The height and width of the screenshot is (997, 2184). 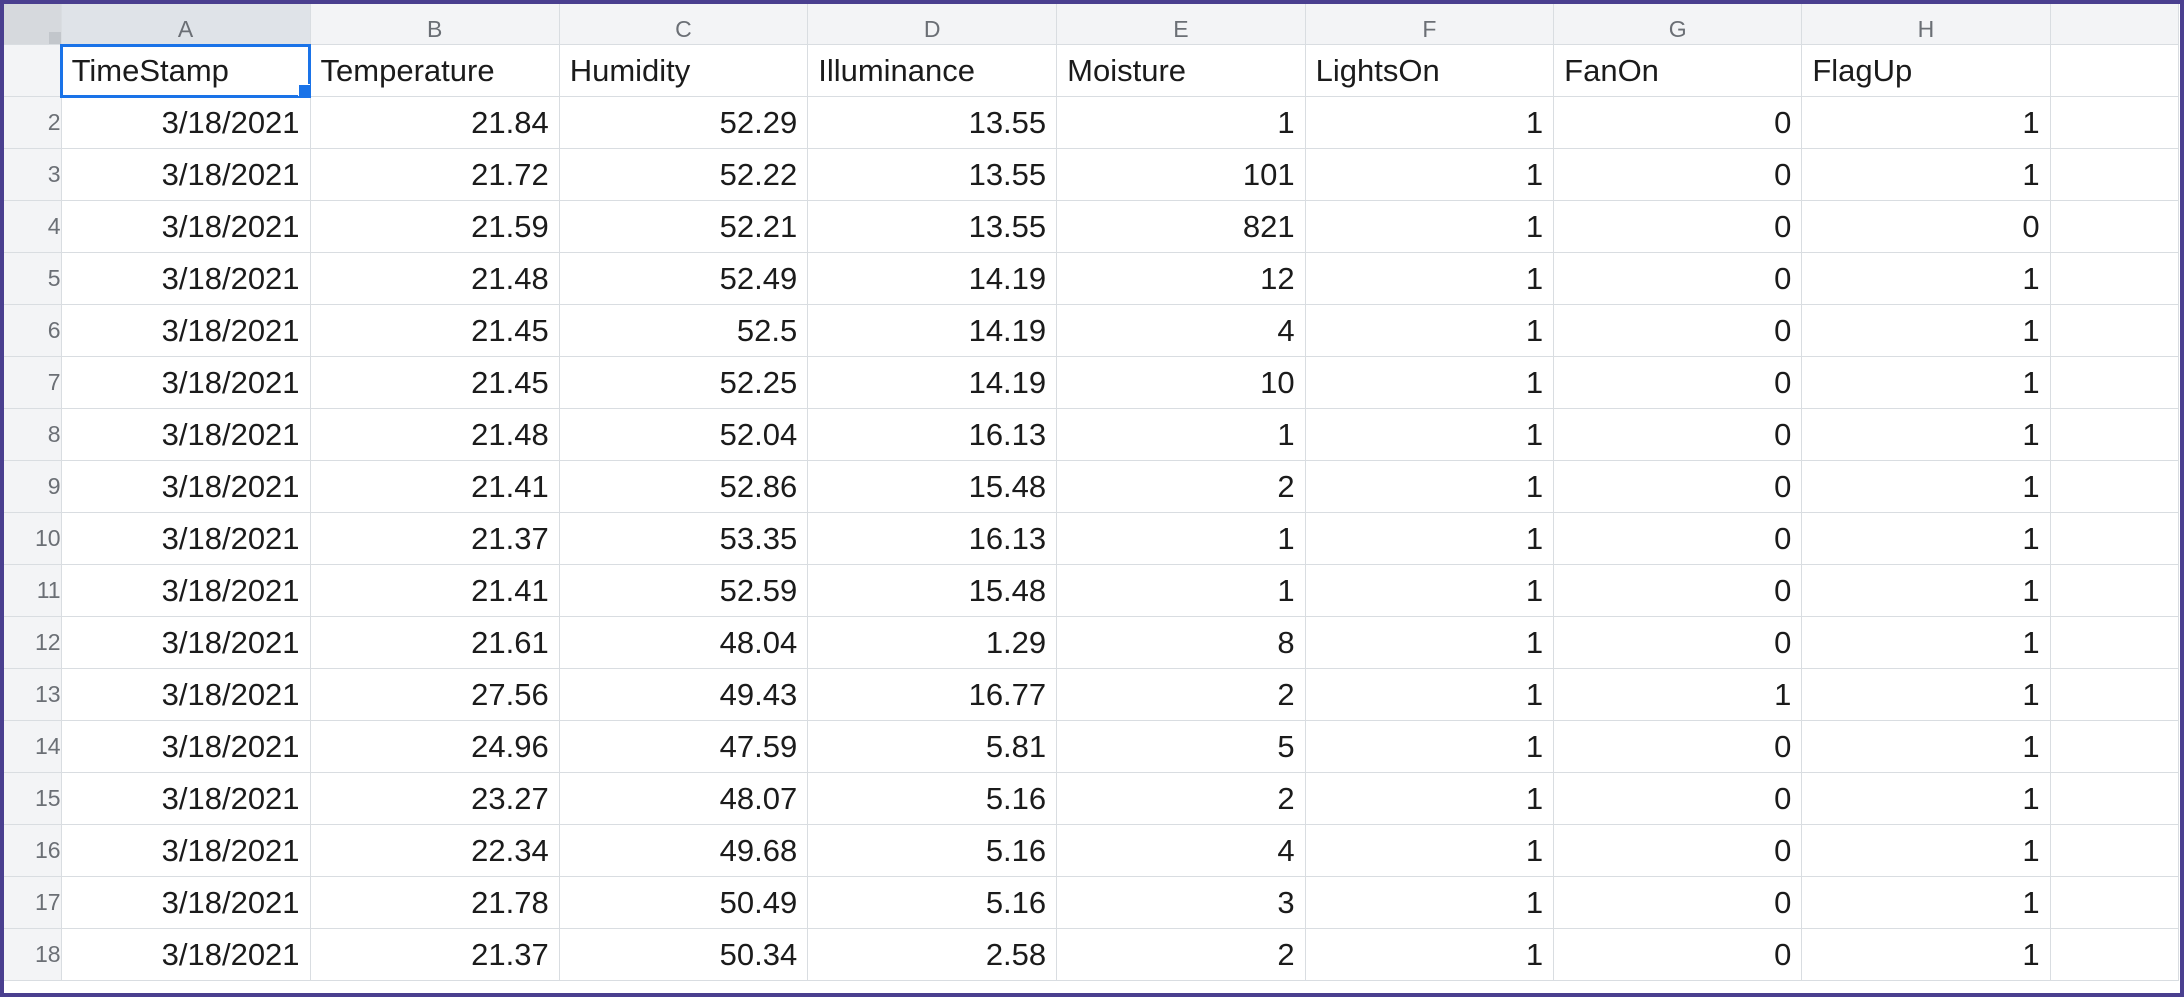 What do you see at coordinates (1926, 24) in the screenshot?
I see `column-header-h: H` at bounding box center [1926, 24].